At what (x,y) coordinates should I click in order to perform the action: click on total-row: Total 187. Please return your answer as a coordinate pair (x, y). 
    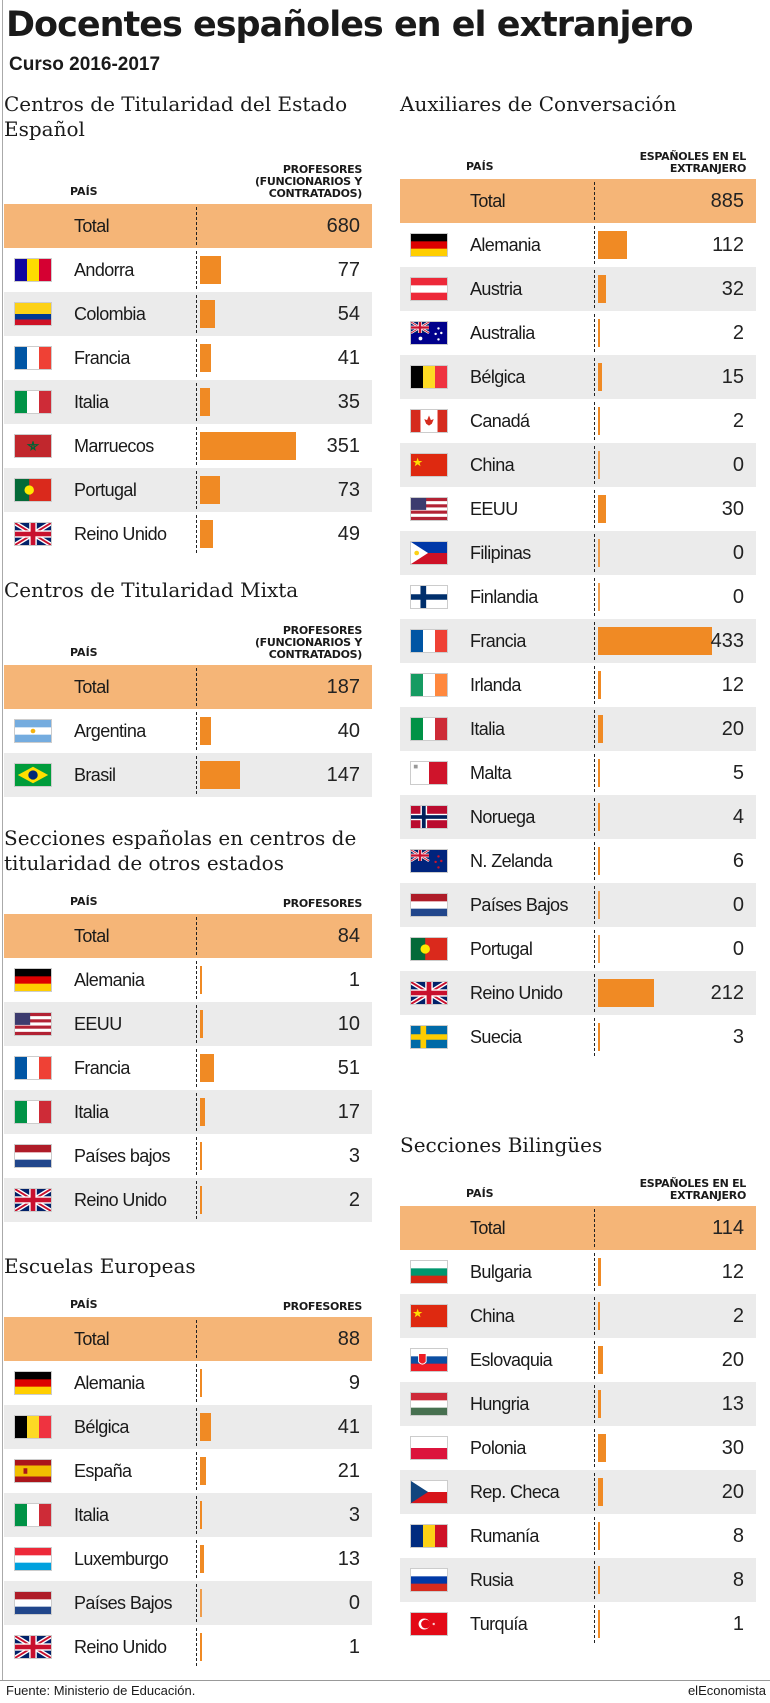
    Looking at the image, I should click on (188, 687).